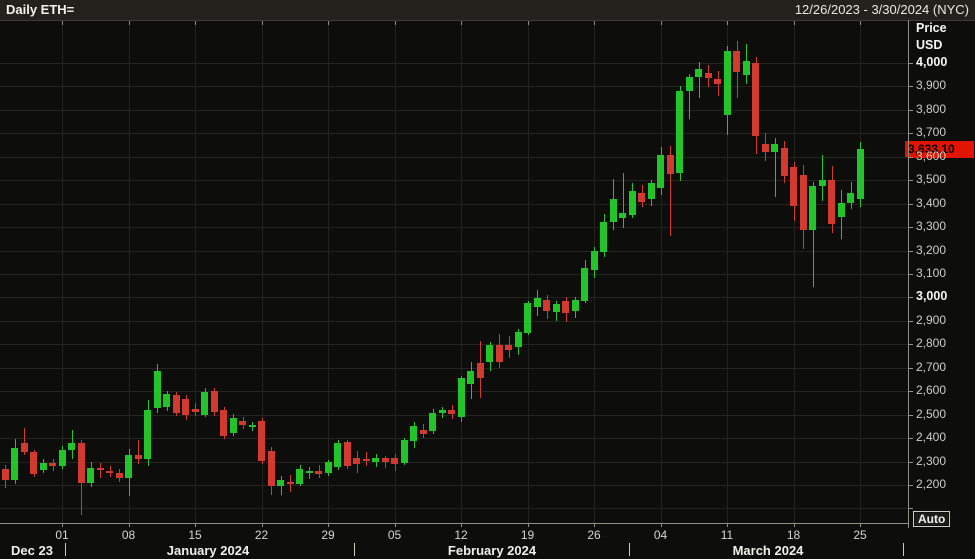 The width and height of the screenshot is (975, 559). I want to click on y-axis-label: 2,900, so click(931, 319).